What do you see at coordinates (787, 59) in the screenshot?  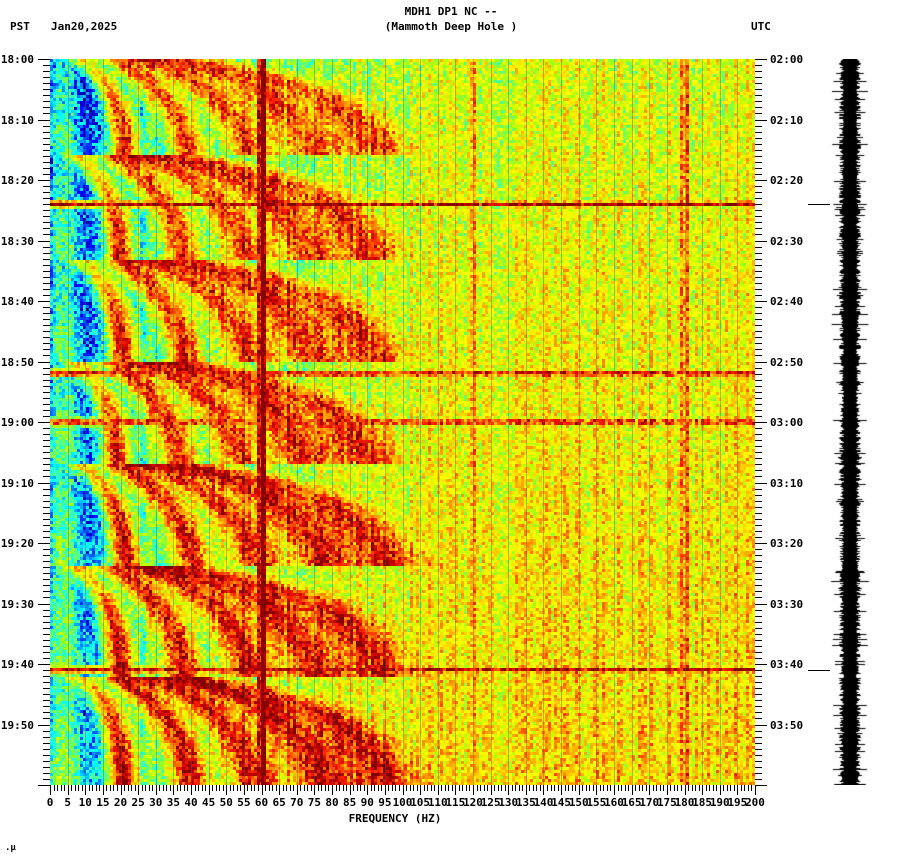 I see `right-time-label: 02:00` at bounding box center [787, 59].